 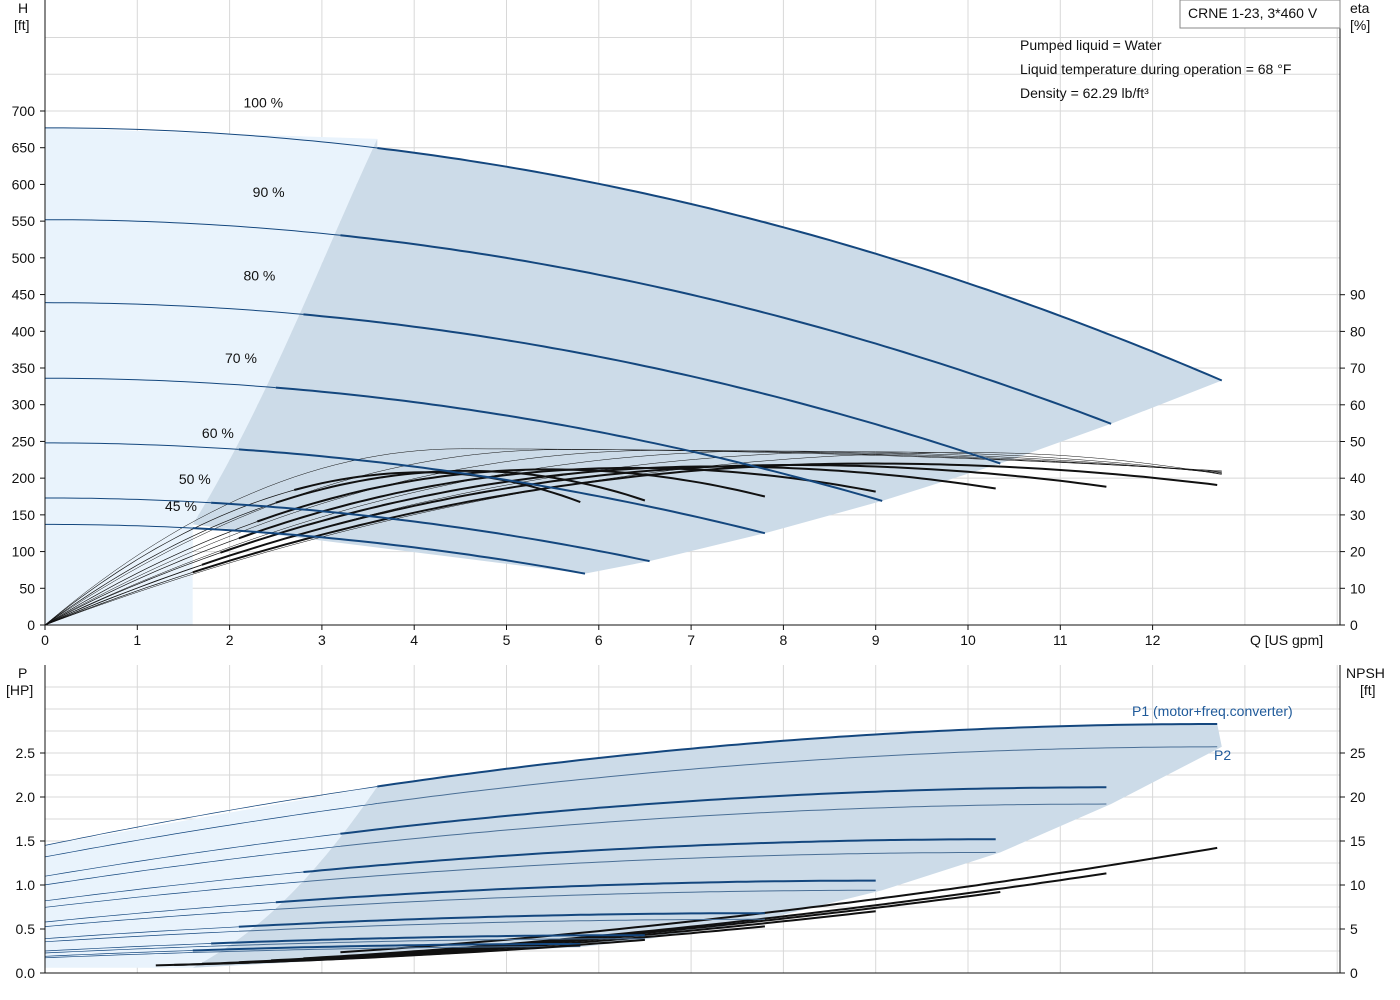 What do you see at coordinates (322, 640) in the screenshot?
I see `x-tick-label: 3` at bounding box center [322, 640].